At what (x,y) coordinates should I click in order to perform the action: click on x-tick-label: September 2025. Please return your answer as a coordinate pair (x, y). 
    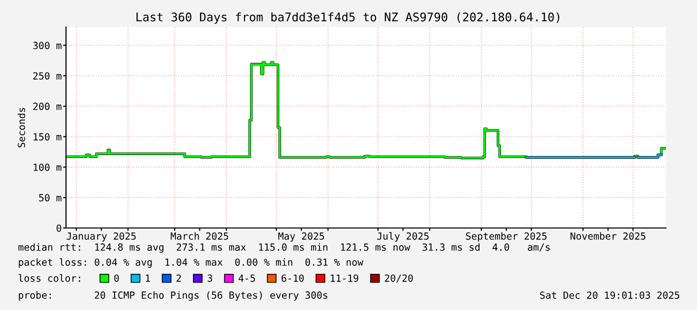
    Looking at the image, I should click on (506, 237).